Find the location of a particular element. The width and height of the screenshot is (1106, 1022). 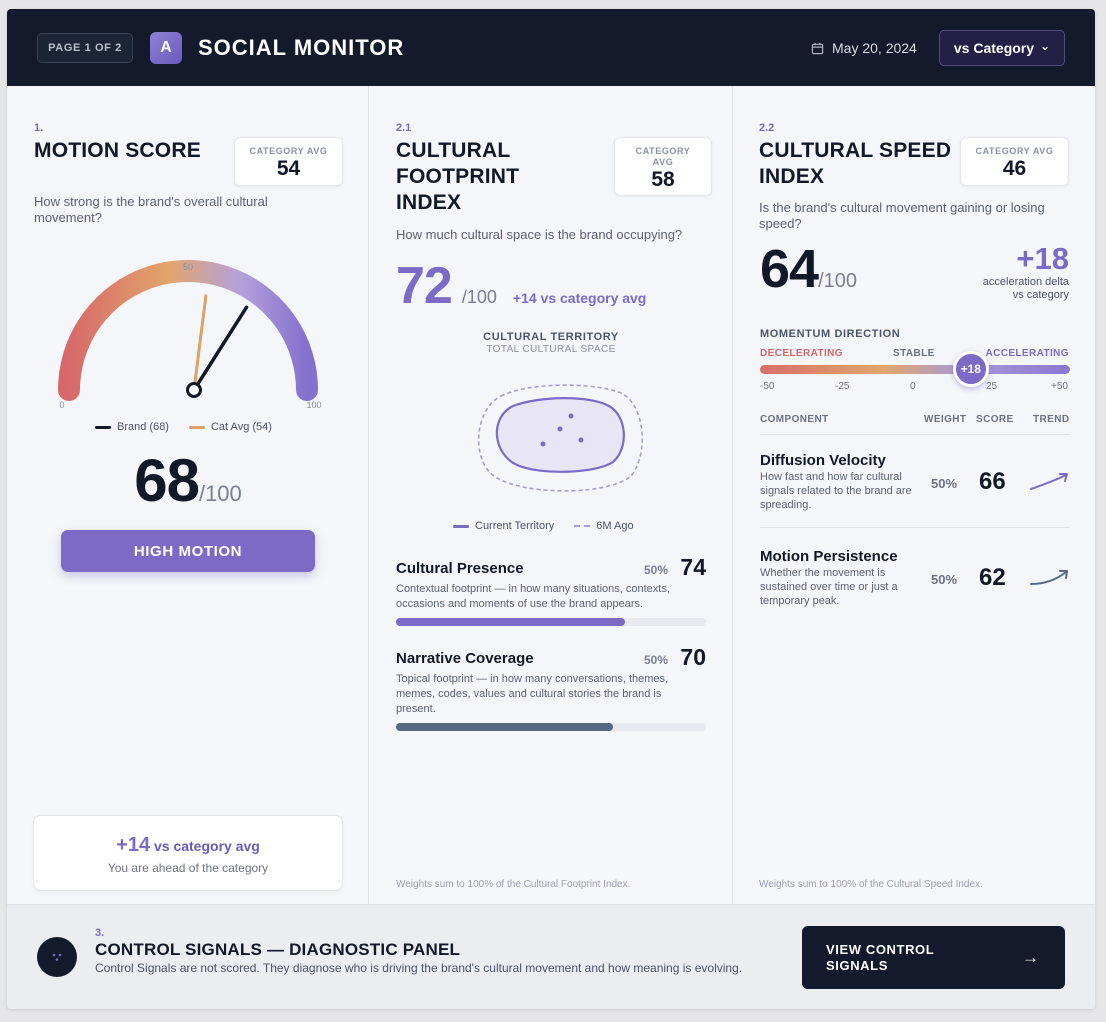

footprint-delta: +14 vs category avg is located at coordinates (579, 298).